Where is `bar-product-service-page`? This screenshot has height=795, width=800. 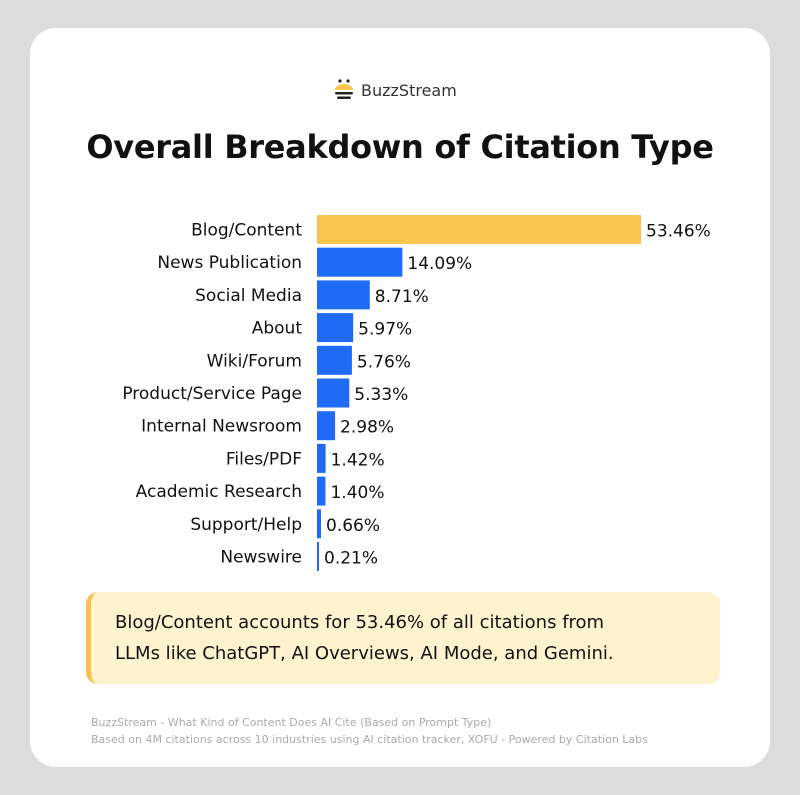 bar-product-service-page is located at coordinates (333, 393).